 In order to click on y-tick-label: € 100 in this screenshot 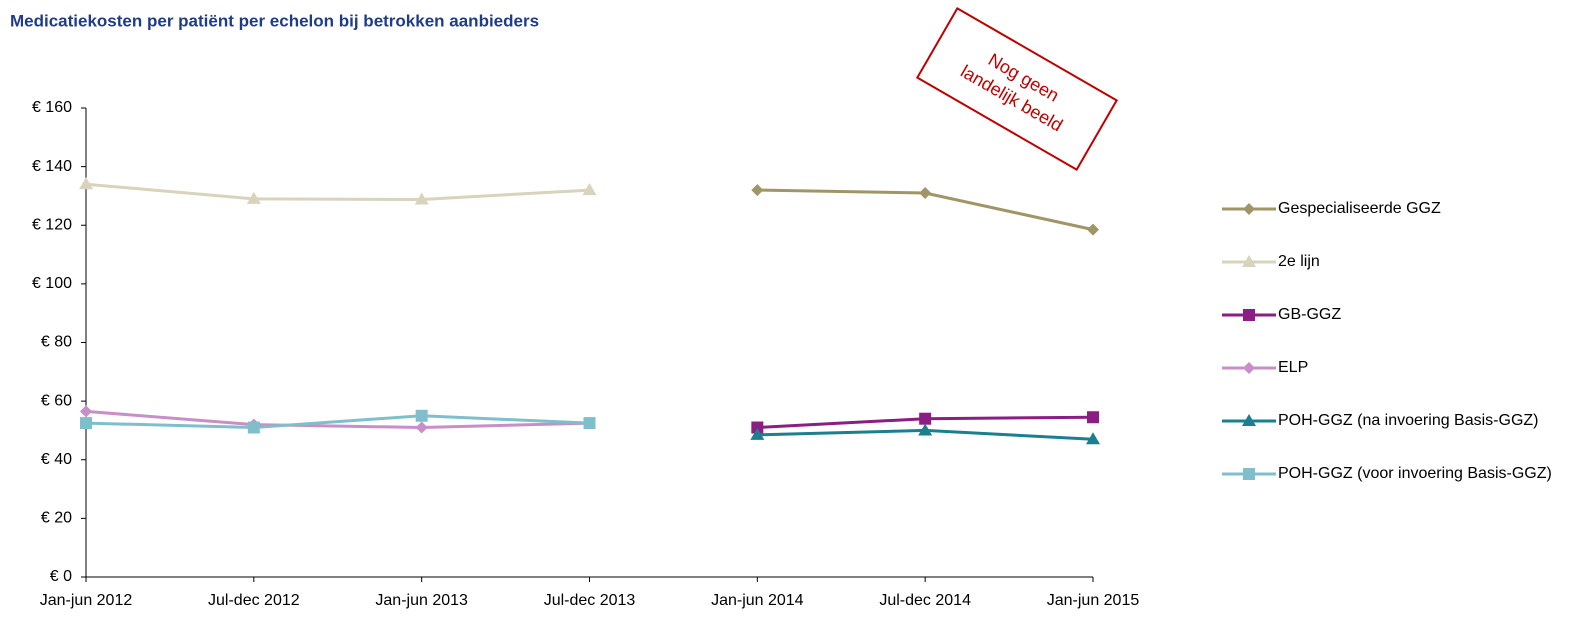, I will do `click(52, 283)`.